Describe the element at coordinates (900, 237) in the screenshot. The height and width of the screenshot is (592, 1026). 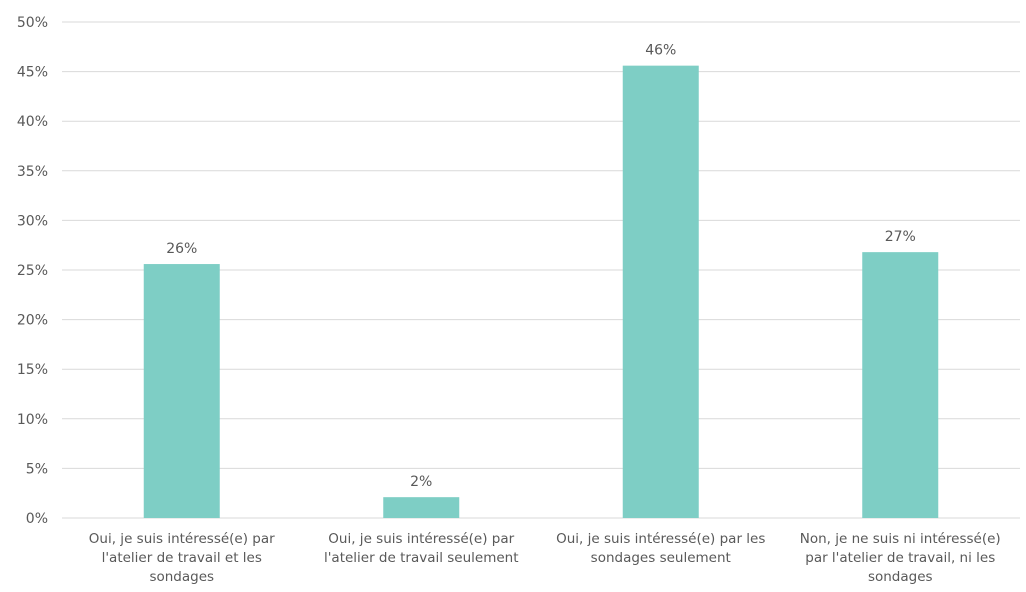
I see `data-label: 27%` at that location.